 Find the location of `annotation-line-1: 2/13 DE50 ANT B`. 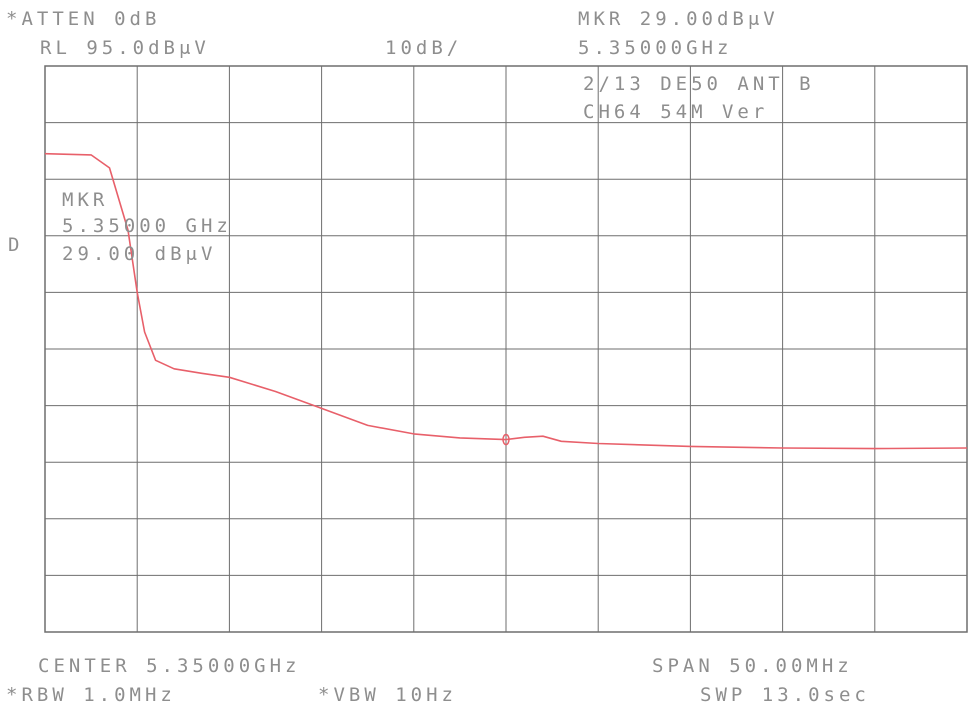

annotation-line-1: 2/13 DE50 ANT B is located at coordinates (699, 84).